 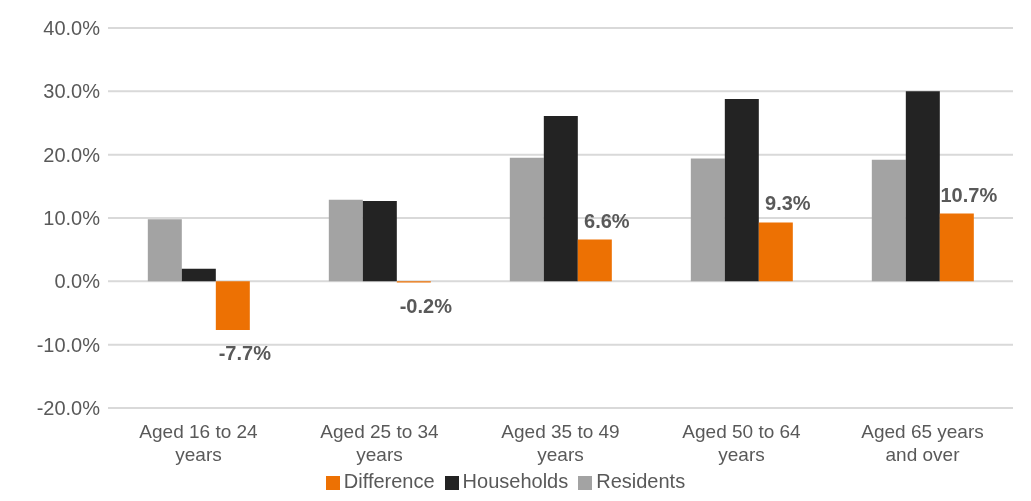 I want to click on x-tick-label: Aged 35 to 49 years, so click(x=560, y=443).